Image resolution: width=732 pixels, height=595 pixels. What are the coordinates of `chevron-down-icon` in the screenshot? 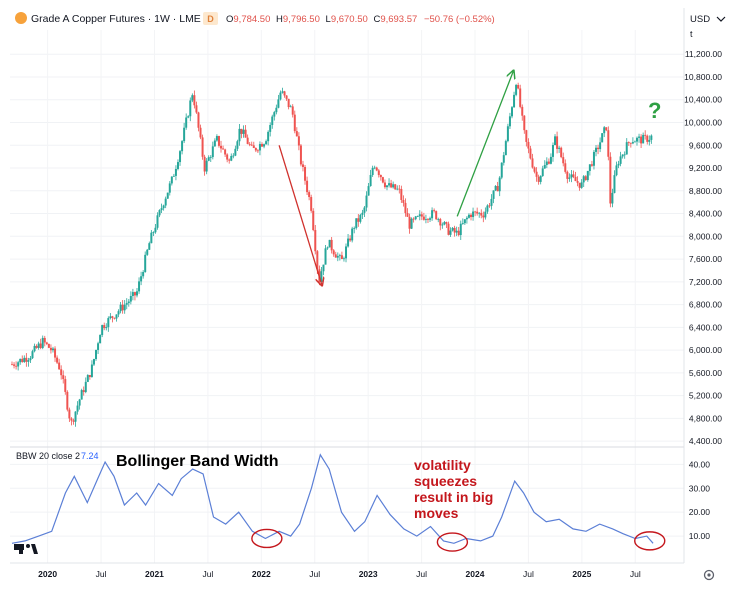 It's located at (721, 19).